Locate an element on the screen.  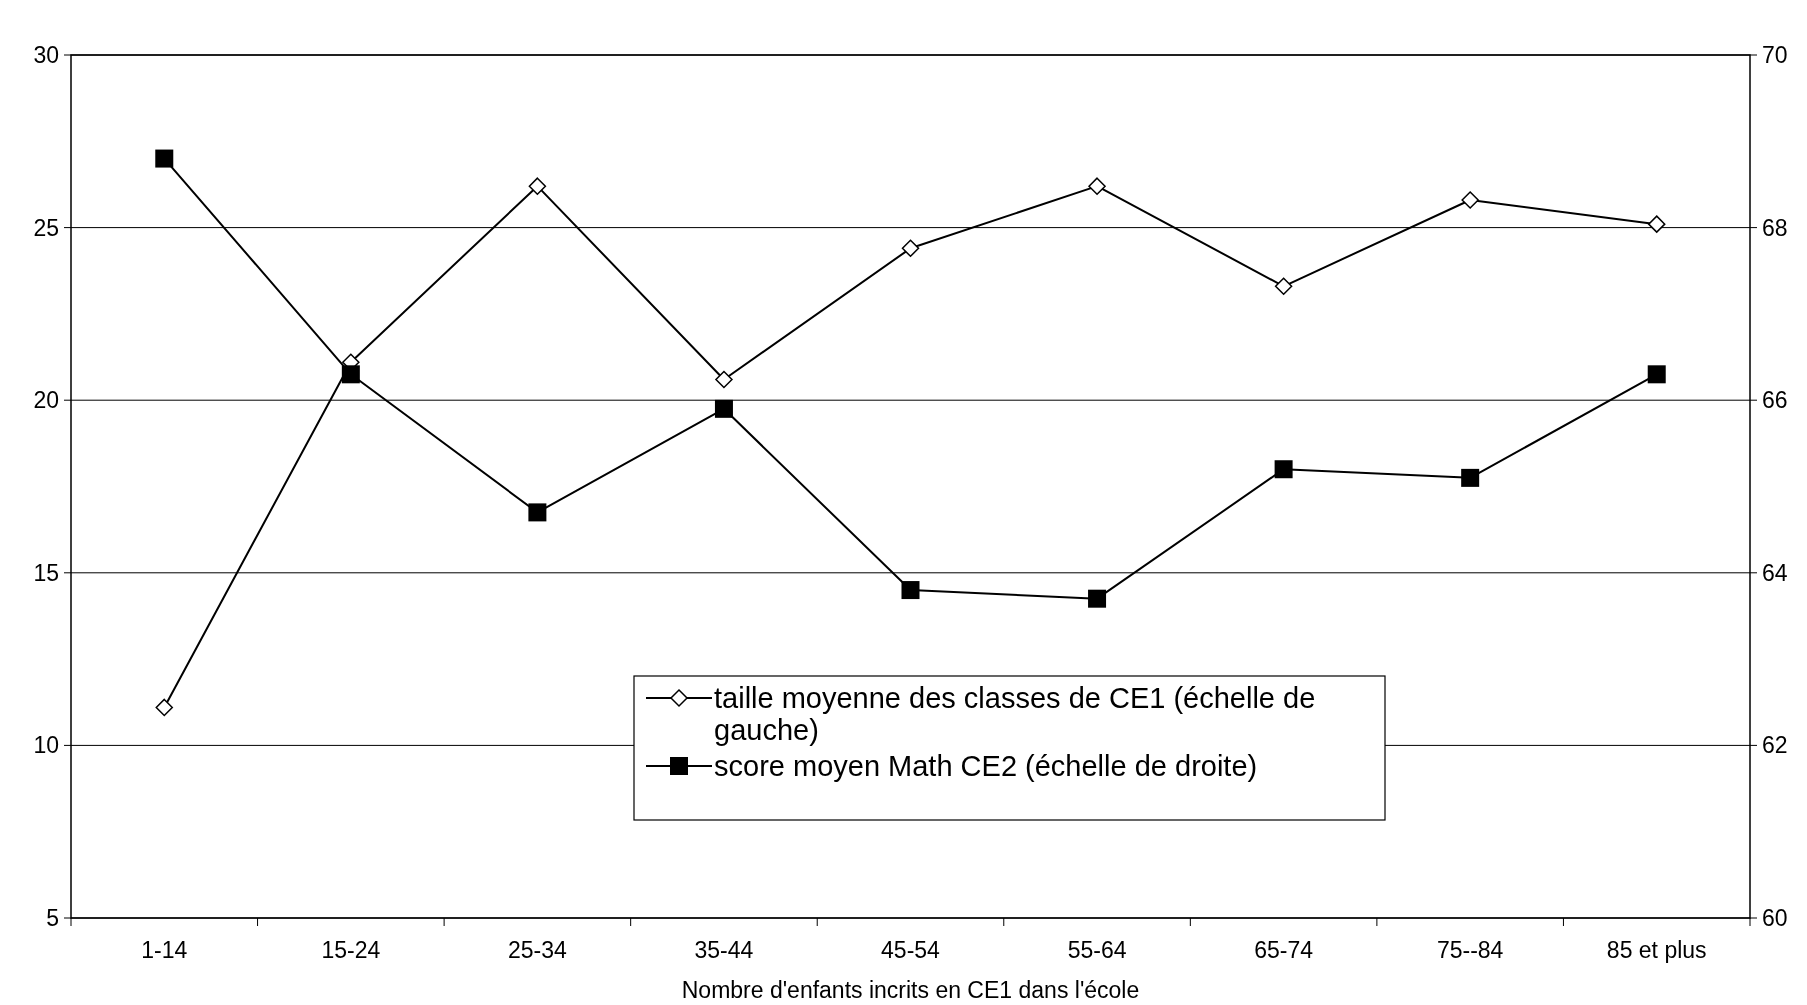
y-tick-label: 5 is located at coordinates (52, 918).